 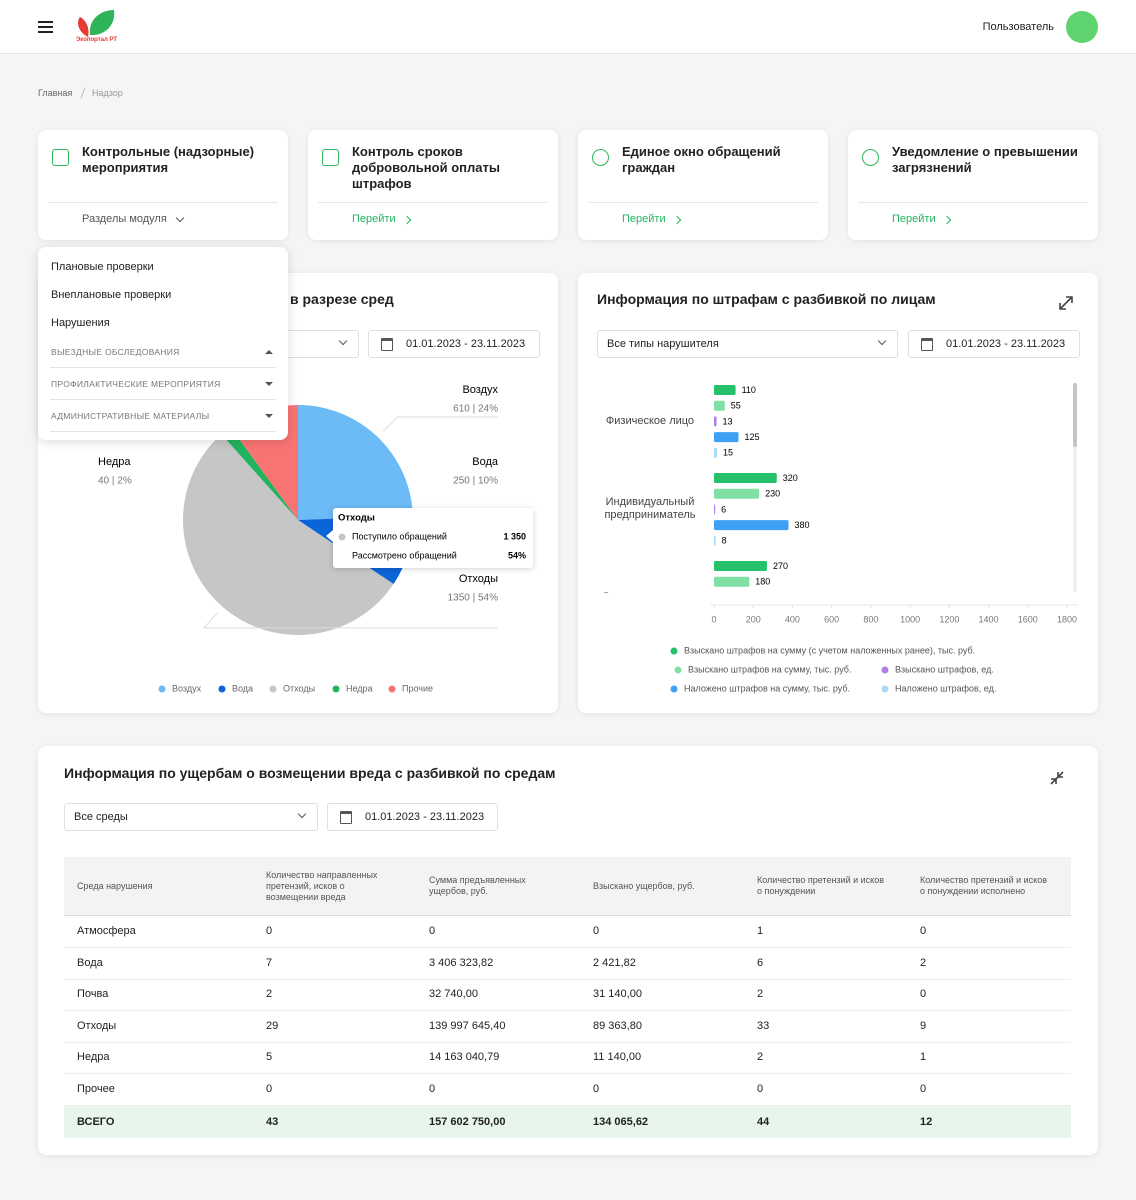 What do you see at coordinates (724, 541) in the screenshot?
I see `bar-value: 8` at bounding box center [724, 541].